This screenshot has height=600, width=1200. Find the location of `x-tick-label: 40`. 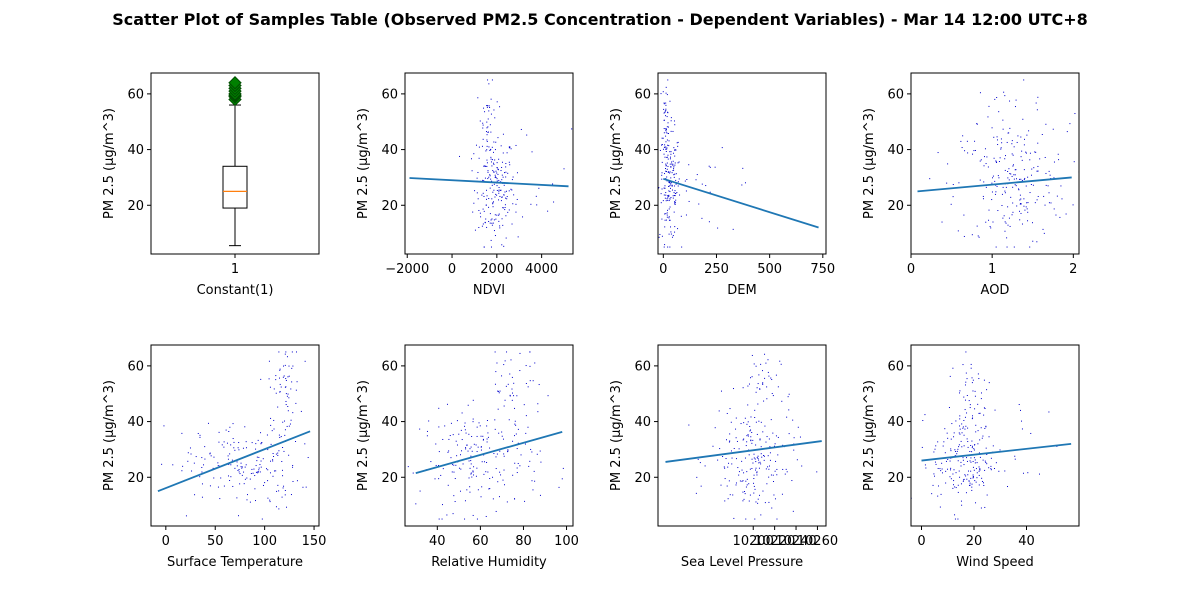

x-tick-label: 40 is located at coordinates (1026, 541).